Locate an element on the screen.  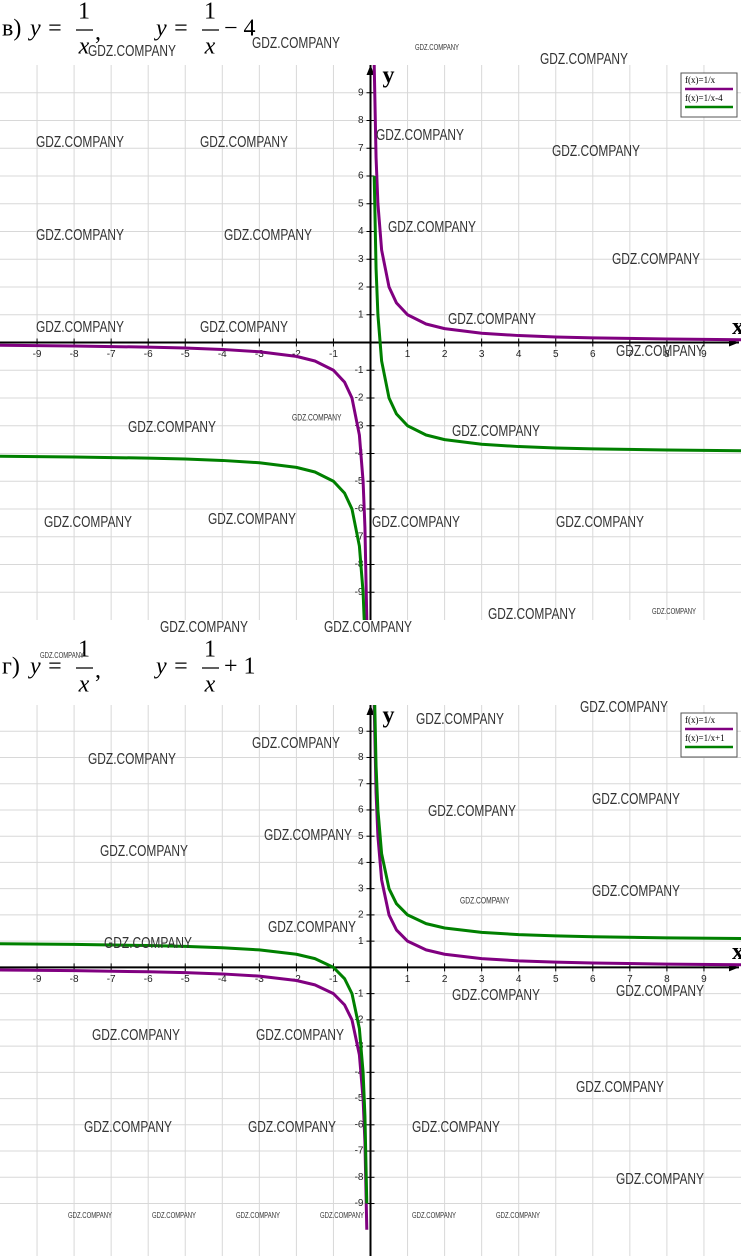
x-tick-label: 1 is located at coordinates (408, 979).